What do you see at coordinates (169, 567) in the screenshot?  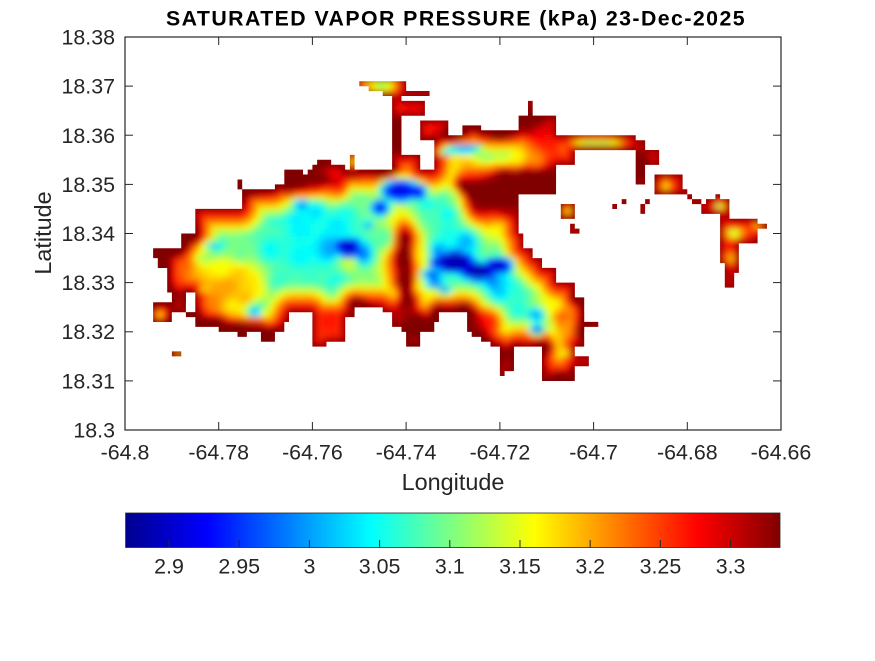 I see `svg-text: 2.9` at bounding box center [169, 567].